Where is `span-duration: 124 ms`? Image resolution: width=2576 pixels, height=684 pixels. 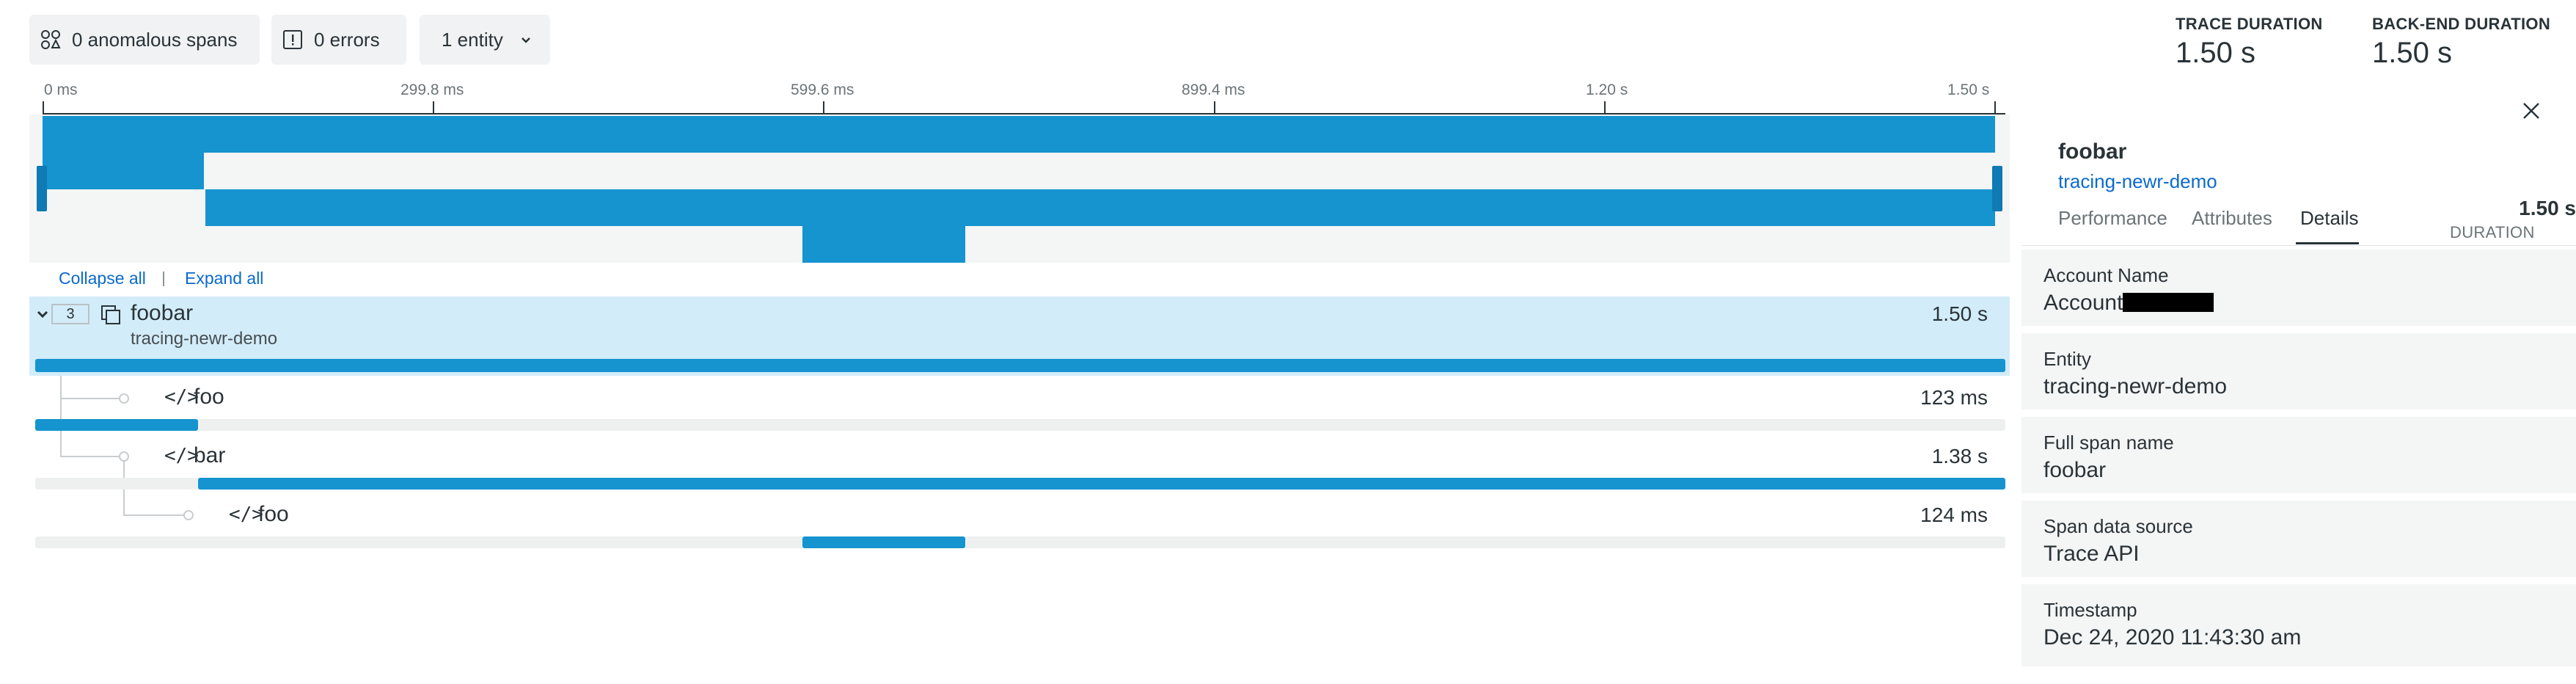
span-duration: 124 ms is located at coordinates (1954, 514).